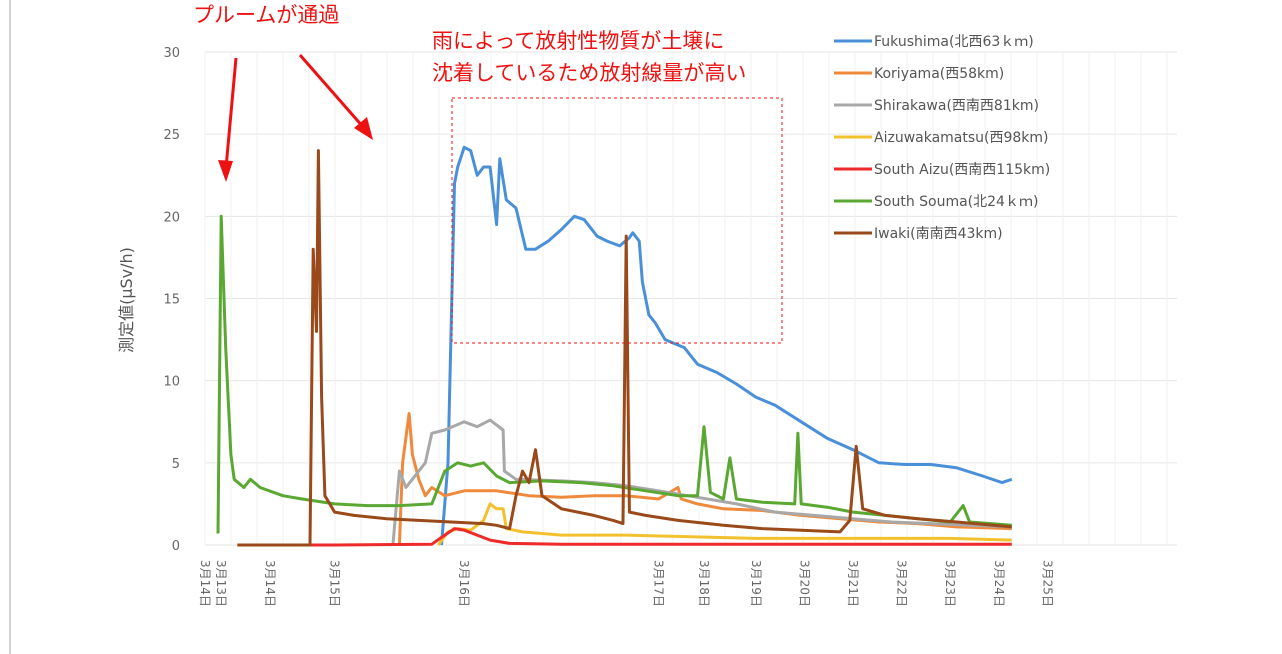  Describe the element at coordinates (938, 234) in the screenshot. I see `legend-label: Iwaki(南南西43km)` at that location.